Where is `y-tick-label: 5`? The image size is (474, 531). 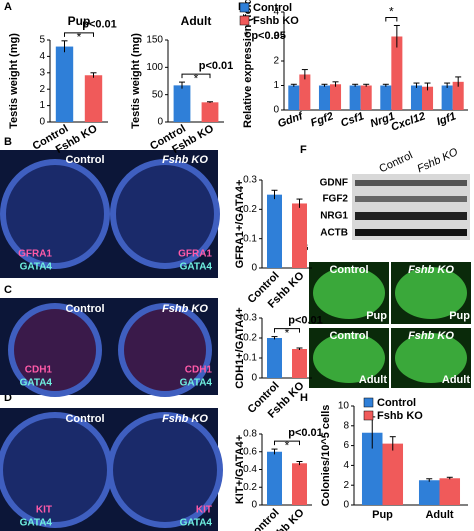
y-tick-label: 5 is located at coordinates (42, 40).